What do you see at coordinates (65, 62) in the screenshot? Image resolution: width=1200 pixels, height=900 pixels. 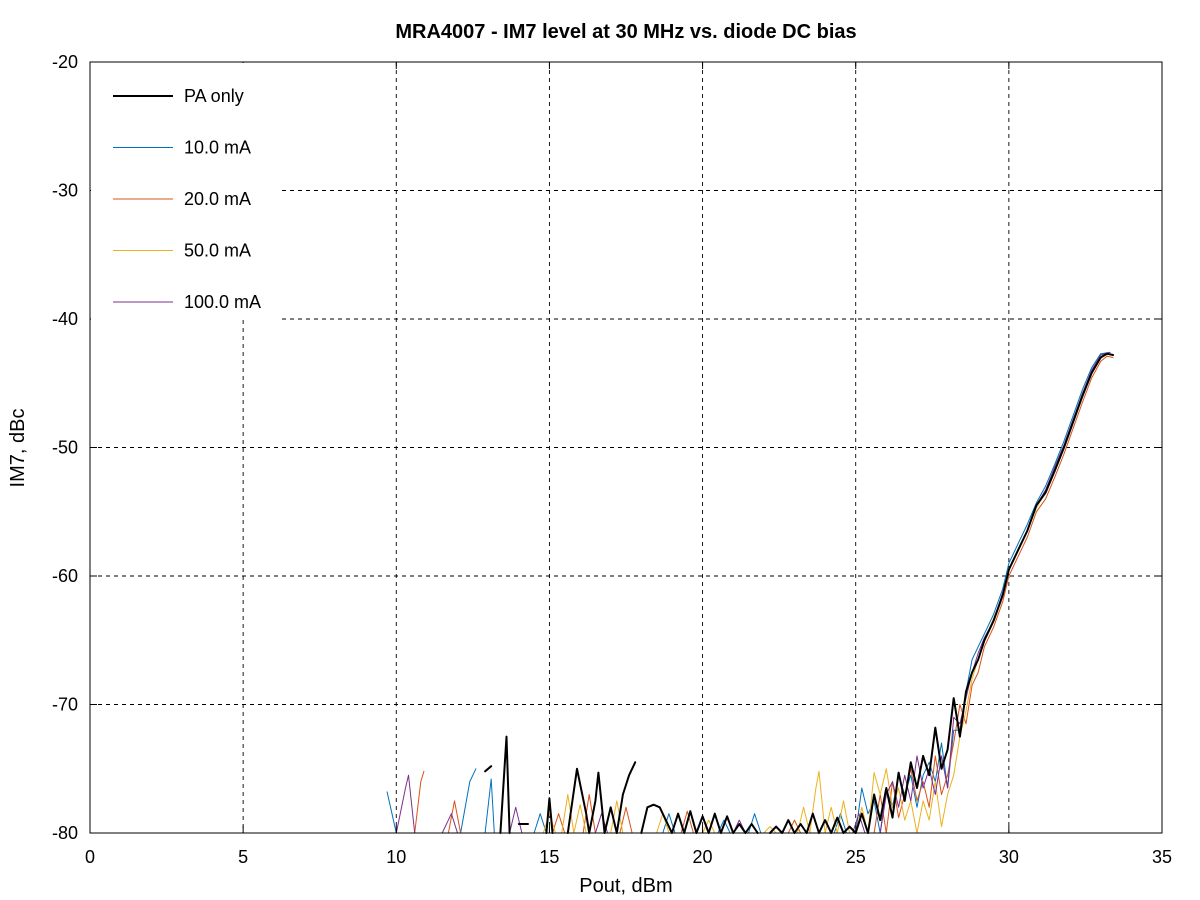 I see `y-tick-label: -20` at bounding box center [65, 62].